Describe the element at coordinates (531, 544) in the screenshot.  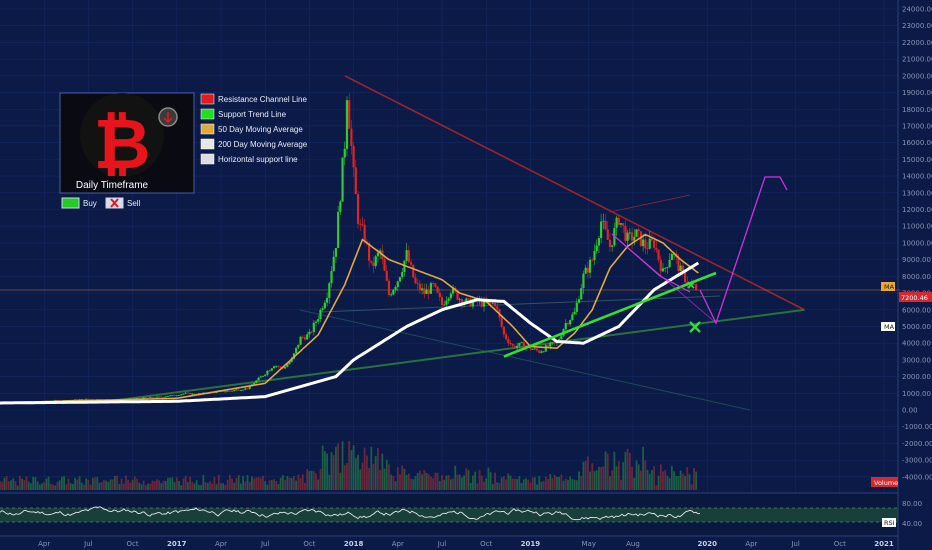
I see `x-tick-label: 2019` at that location.